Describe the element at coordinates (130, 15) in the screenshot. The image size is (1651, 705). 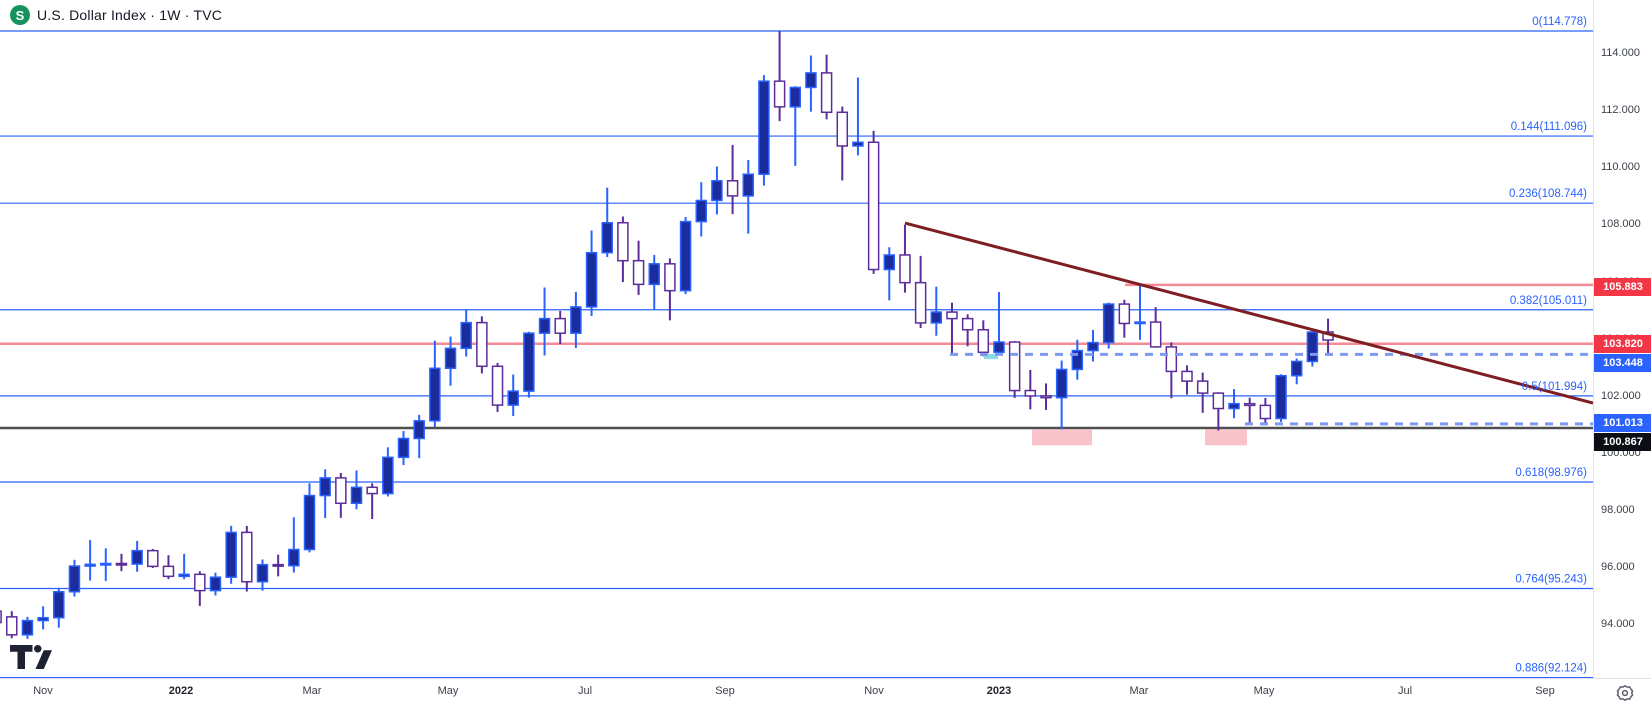
I see `symbol-title: U.S. Dollar Index · 1W · TVC` at that location.